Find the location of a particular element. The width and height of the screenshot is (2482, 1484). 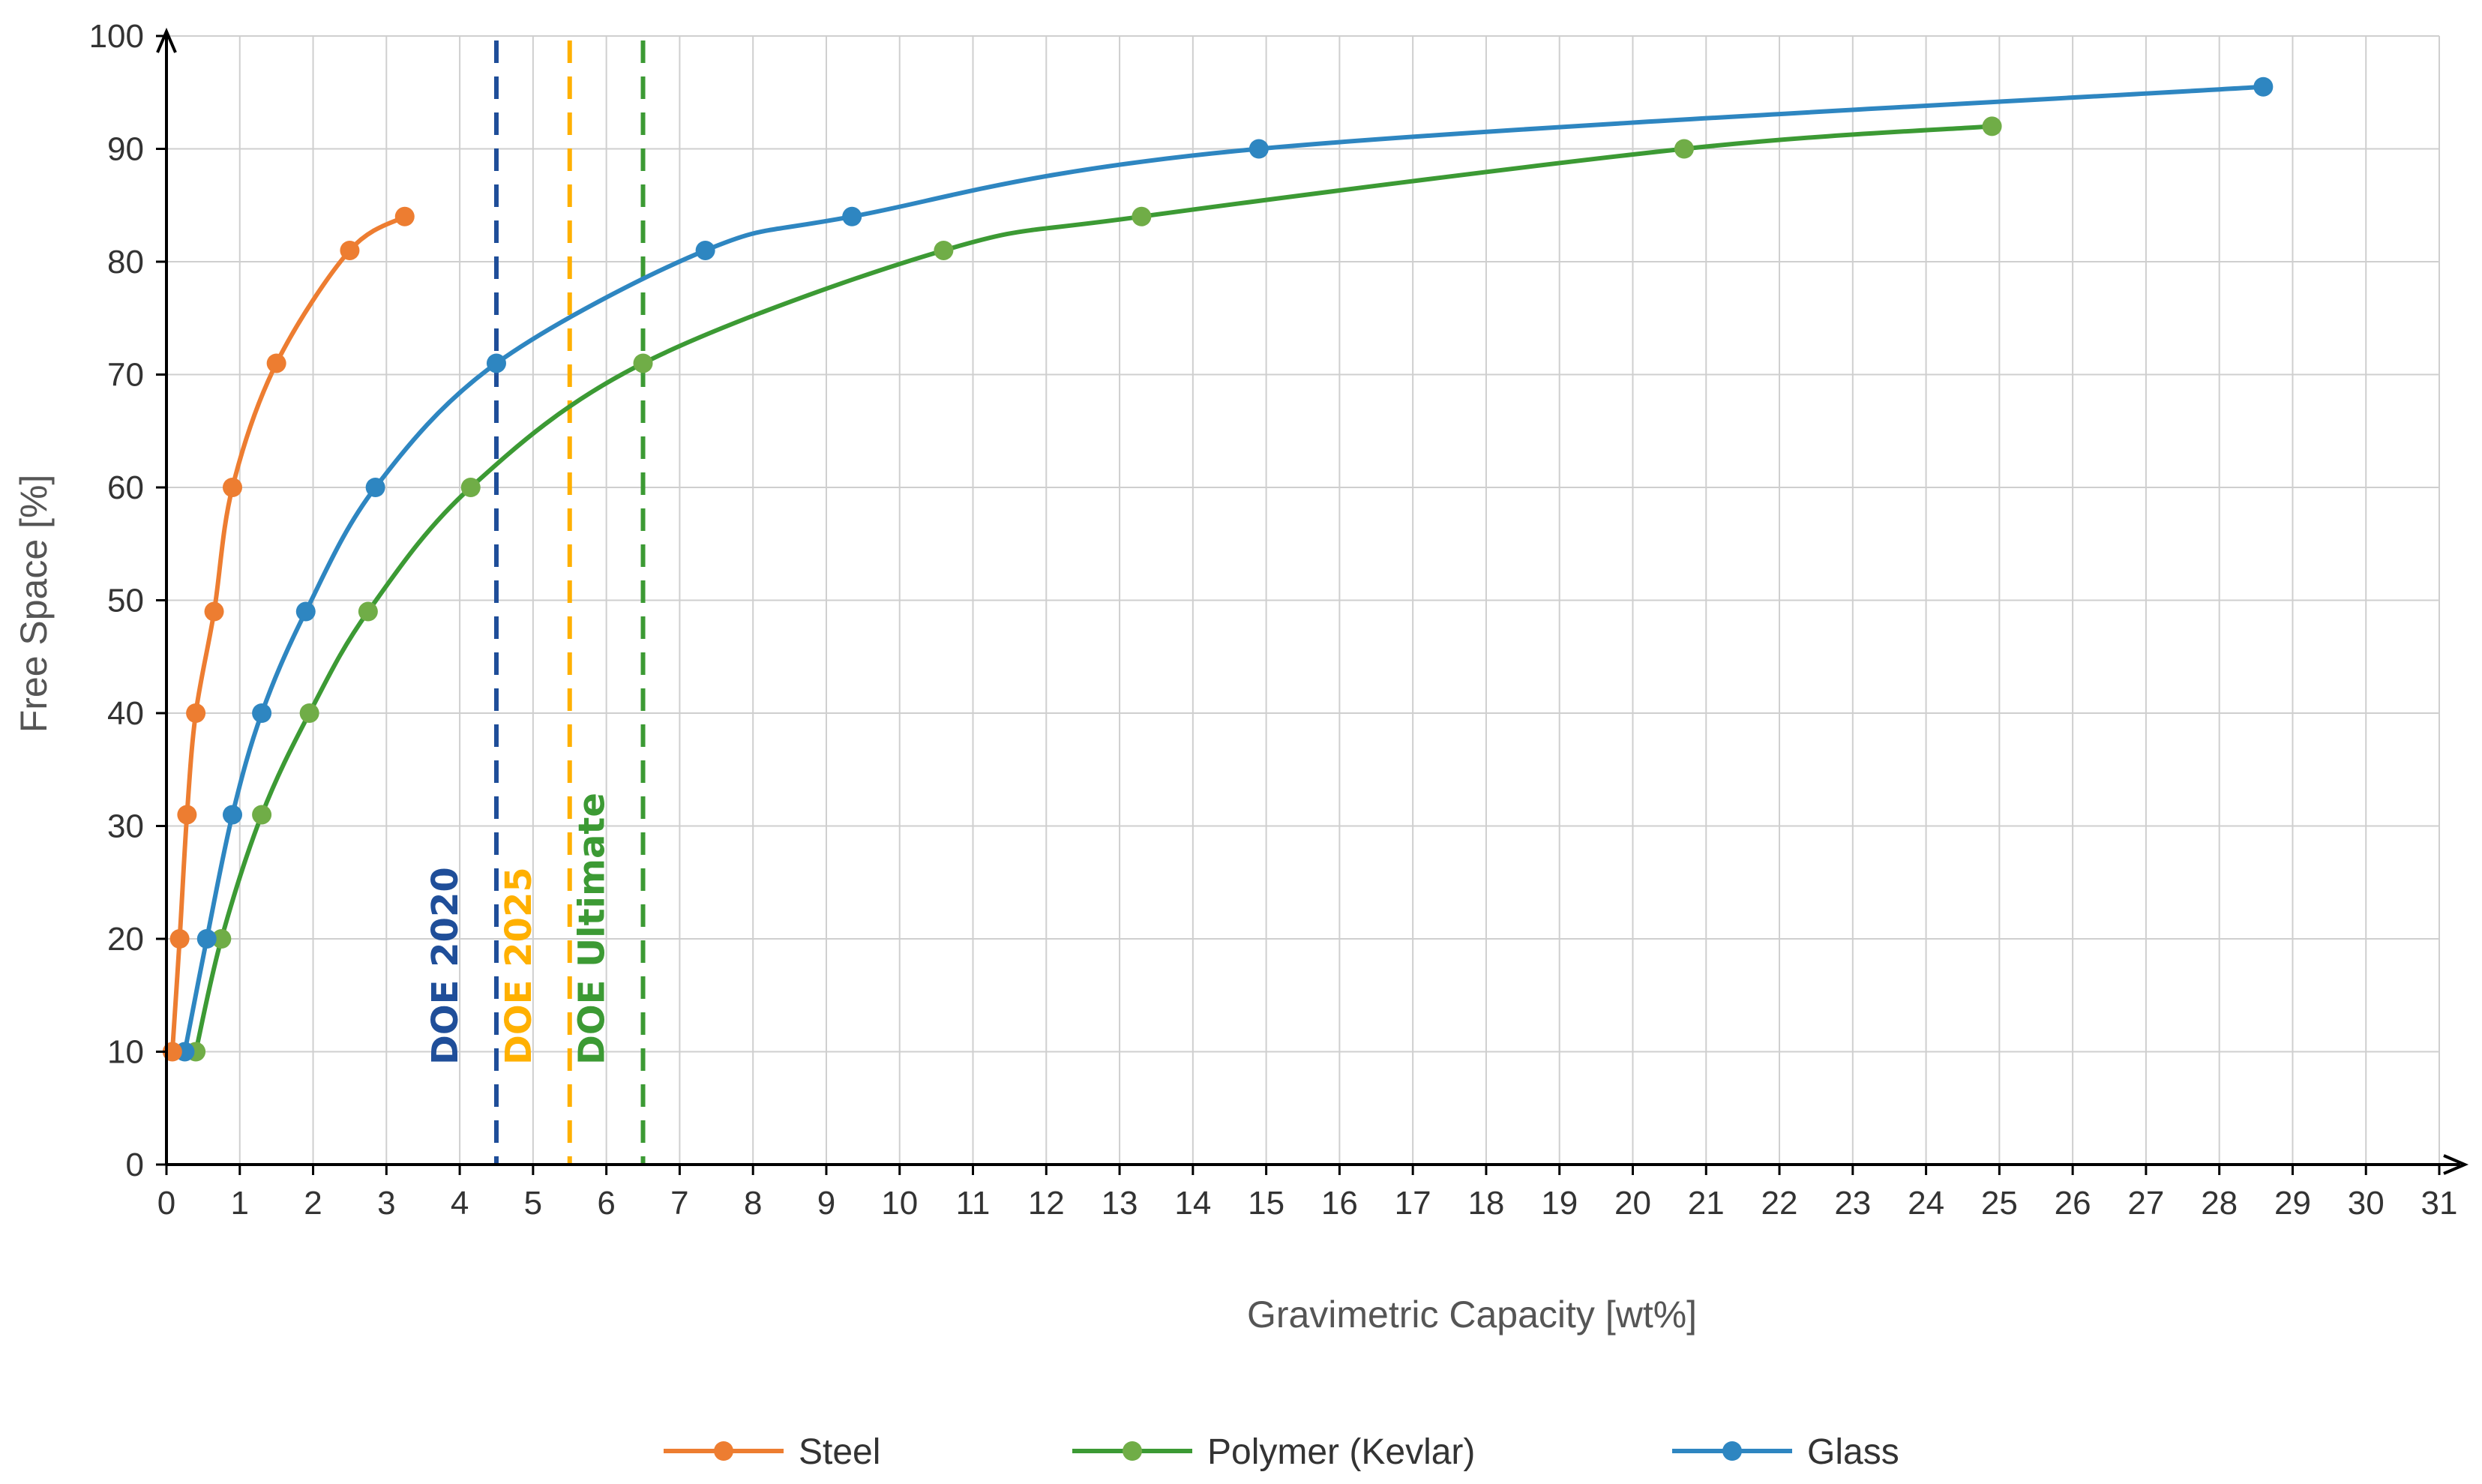

x-tick-label: 7 is located at coordinates (679, 1203).